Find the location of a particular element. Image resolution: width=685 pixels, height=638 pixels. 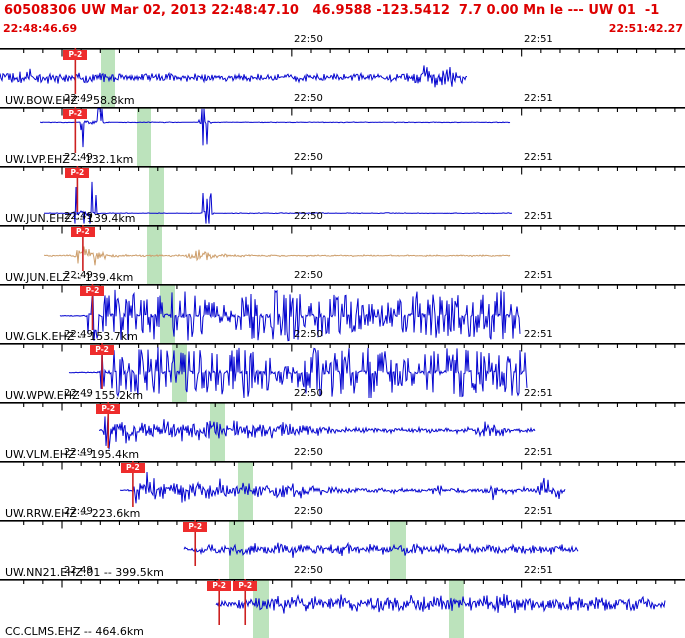

station-label: UW.RRW.EHZ -- 223.6km is located at coordinates (73, 513).